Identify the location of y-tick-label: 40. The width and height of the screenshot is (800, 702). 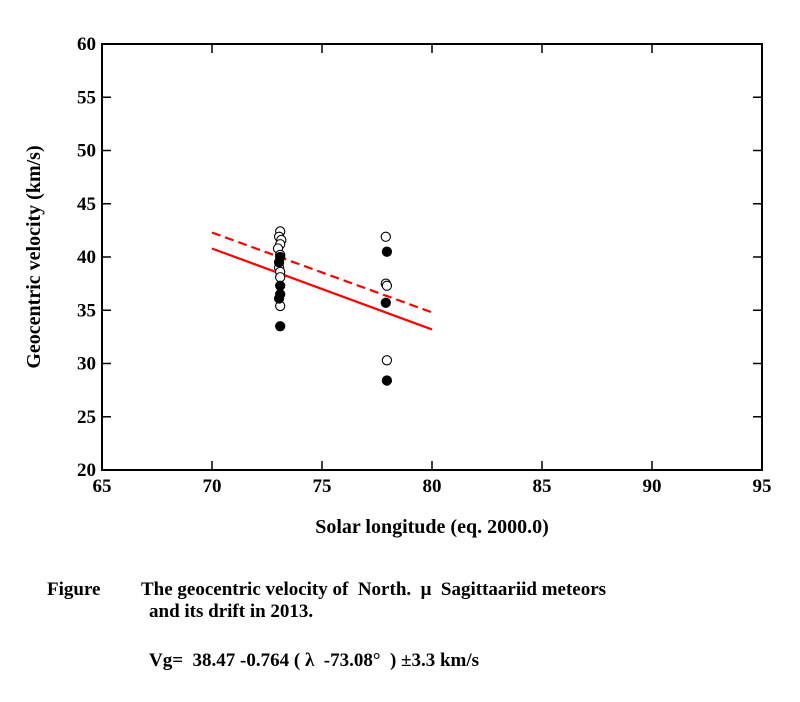
(86, 257).